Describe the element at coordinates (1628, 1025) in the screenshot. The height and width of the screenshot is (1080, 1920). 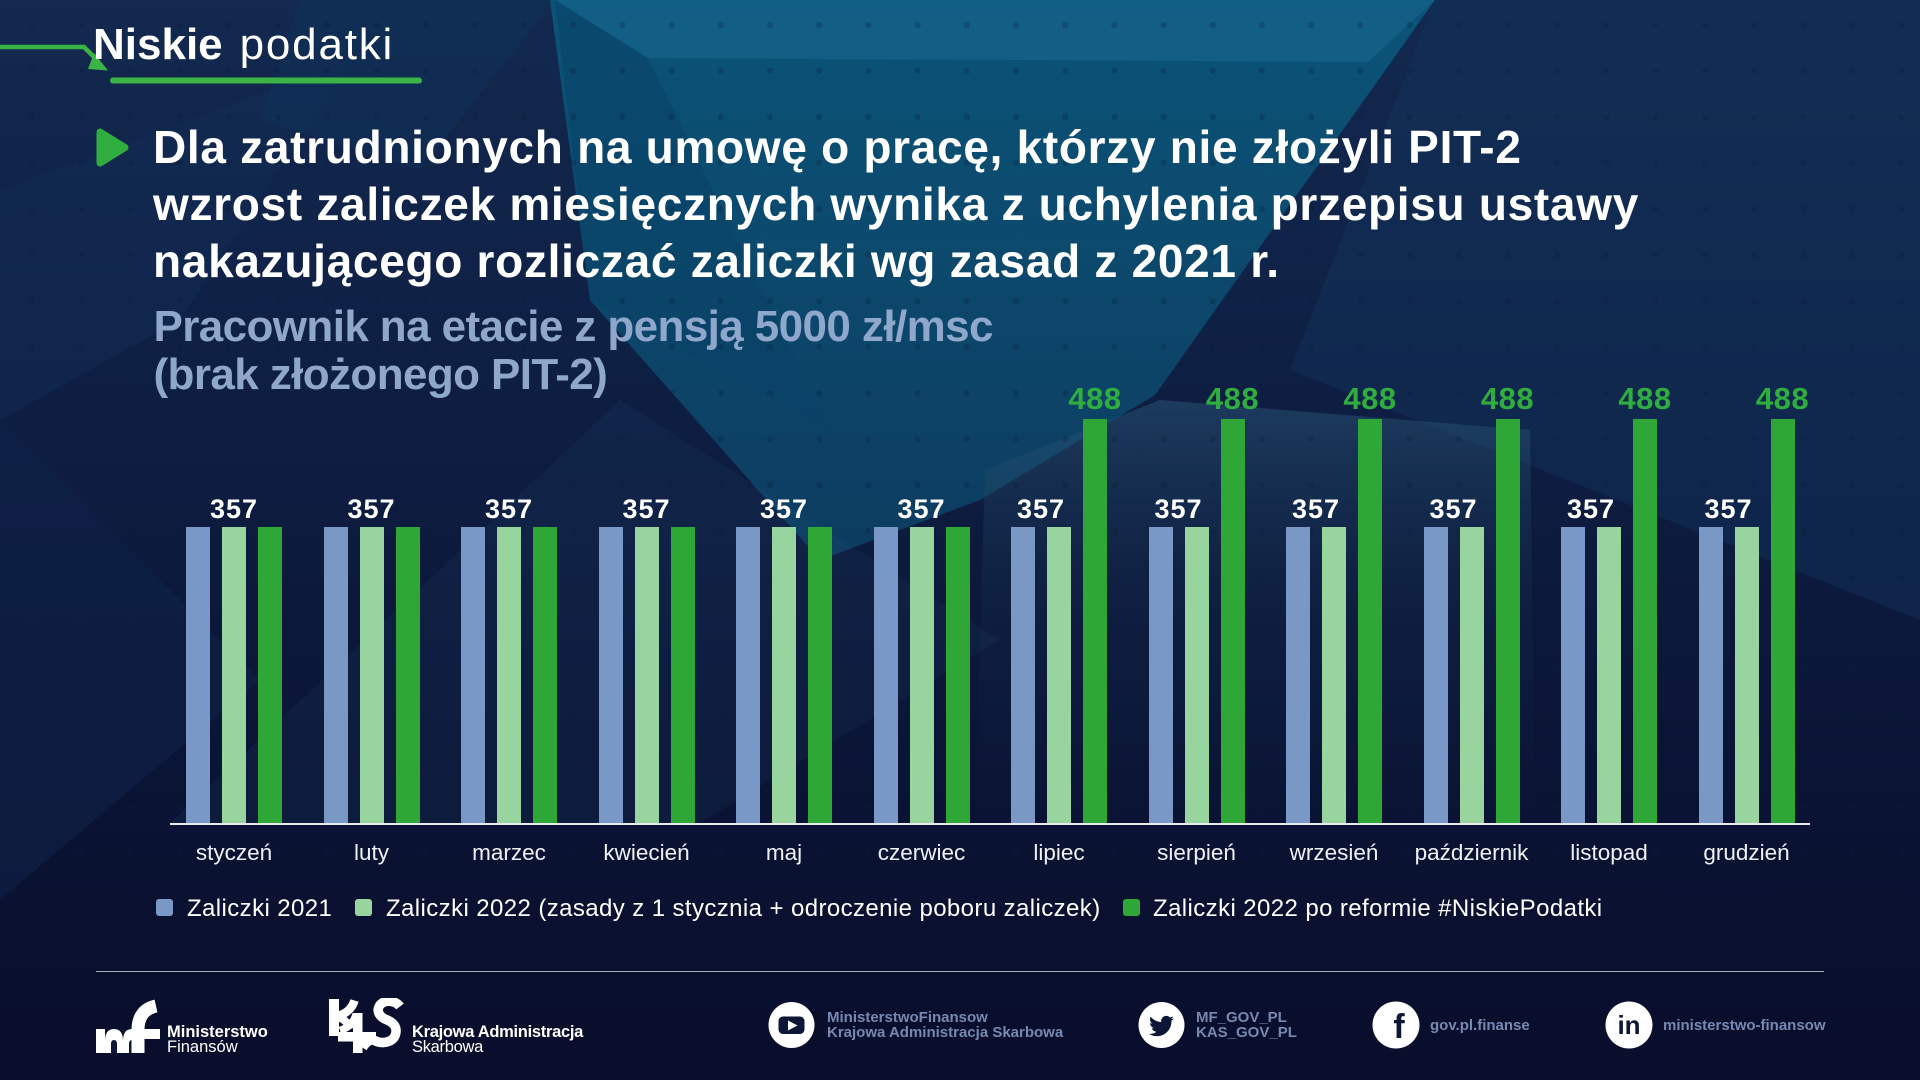
I see `svg-text: in` at that location.